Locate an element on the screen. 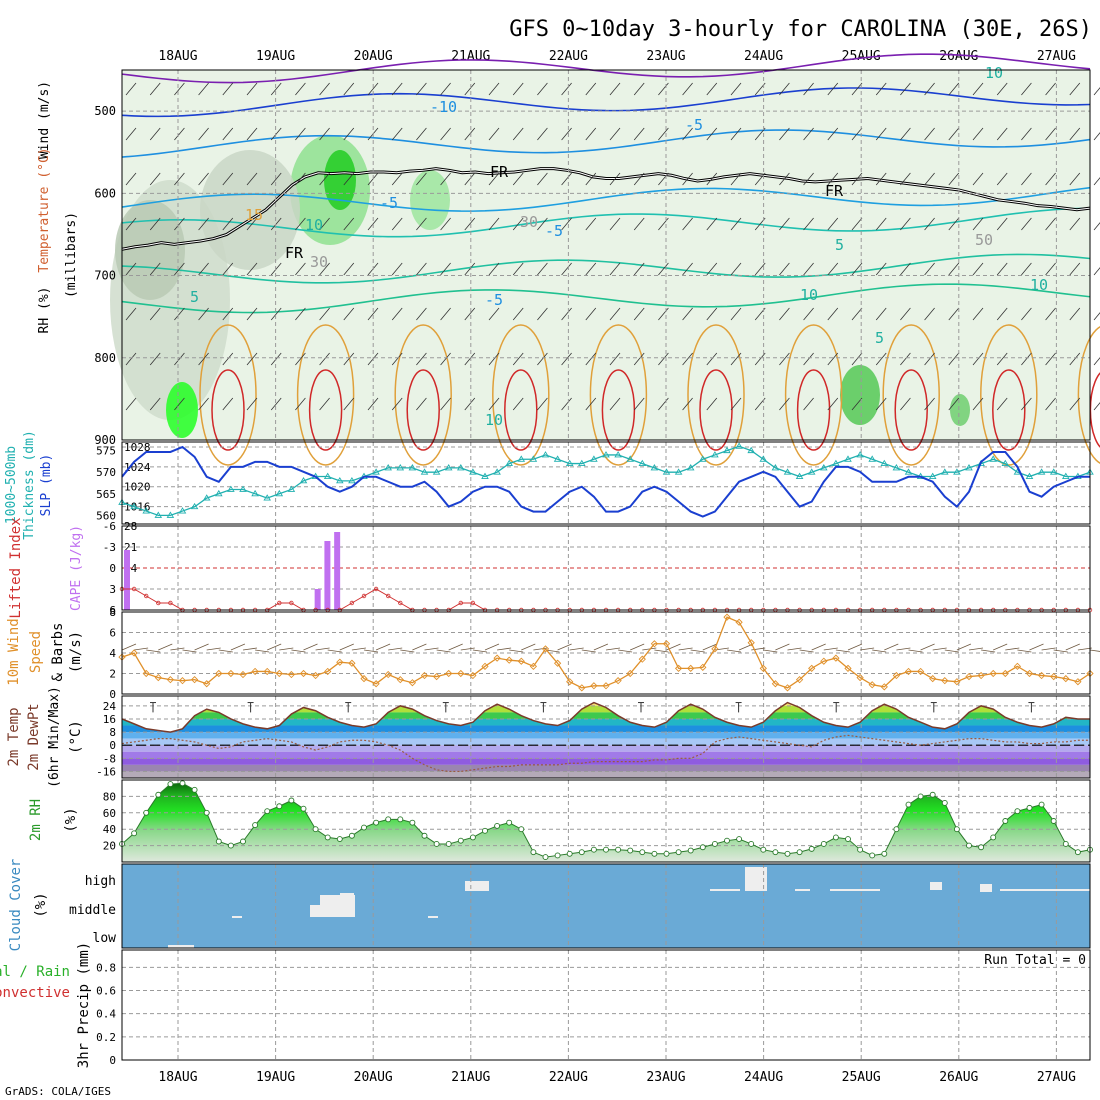 The height and width of the screenshot is (1100, 1100). temp-tick-label: 8 is located at coordinates (112, 732).